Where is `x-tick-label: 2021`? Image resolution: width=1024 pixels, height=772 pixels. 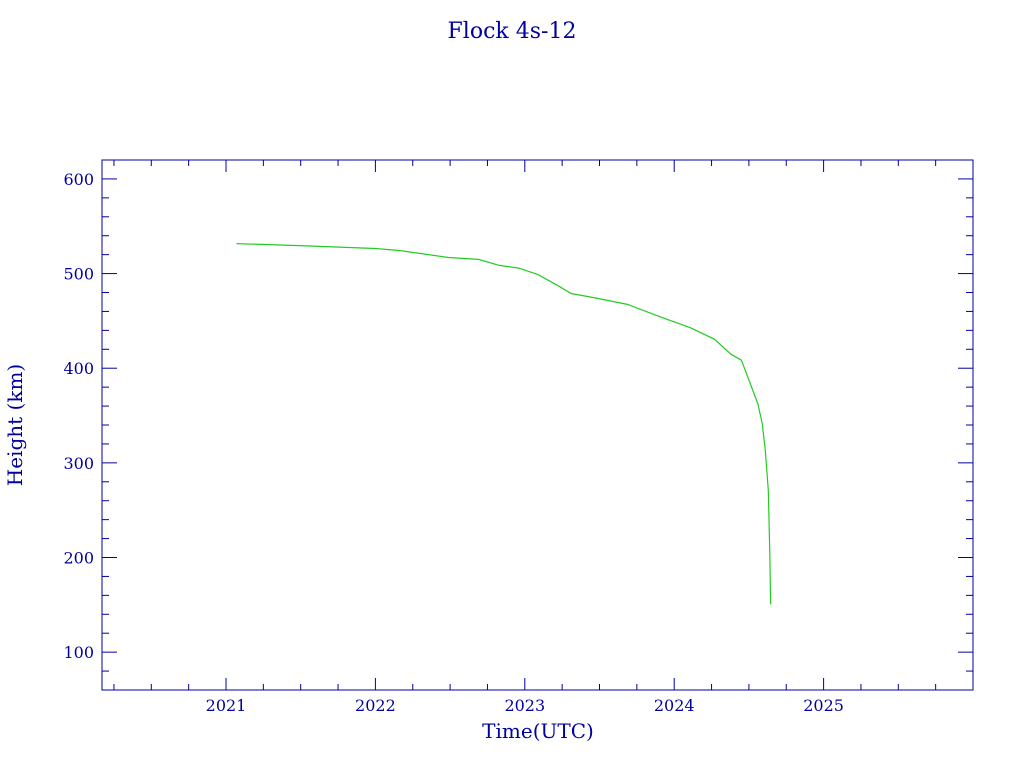 x-tick-label: 2021 is located at coordinates (226, 705).